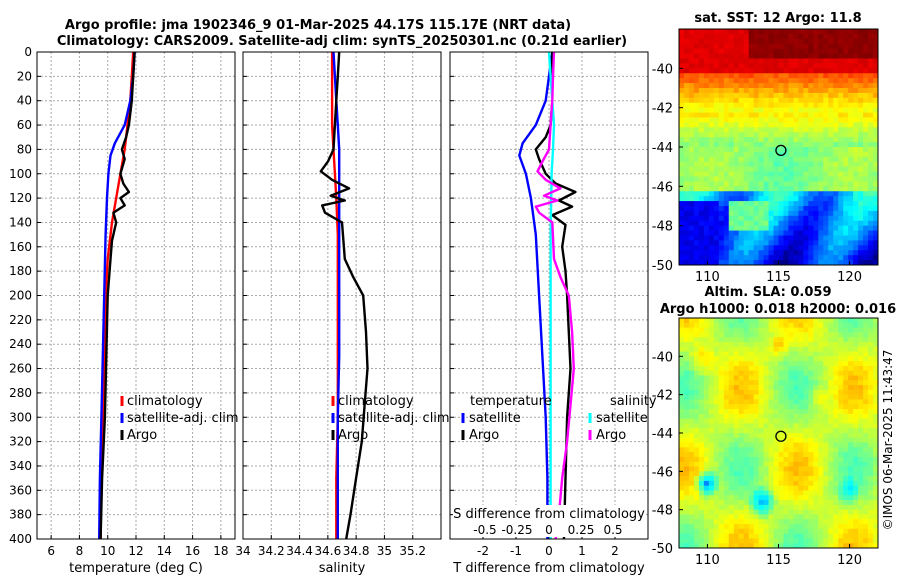 The width and height of the screenshot is (900, 580). Describe the element at coordinates (516, 530) in the screenshot. I see `difference-s-tick-label: -0.25` at that location.